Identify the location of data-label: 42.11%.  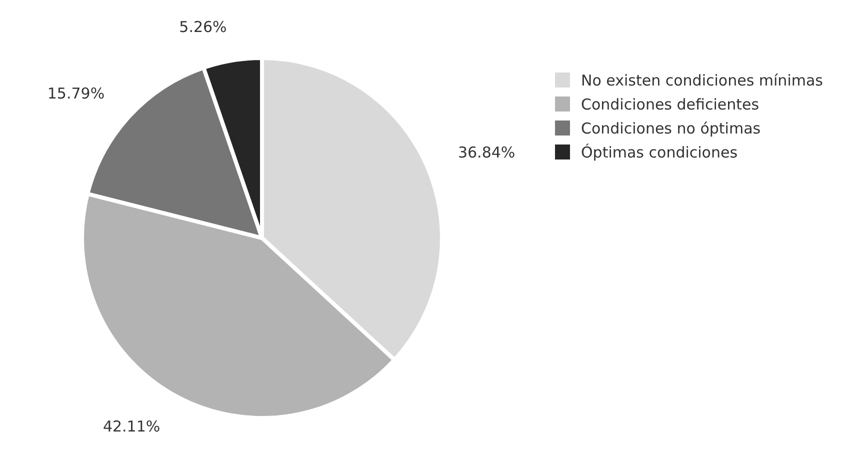
(131, 426).